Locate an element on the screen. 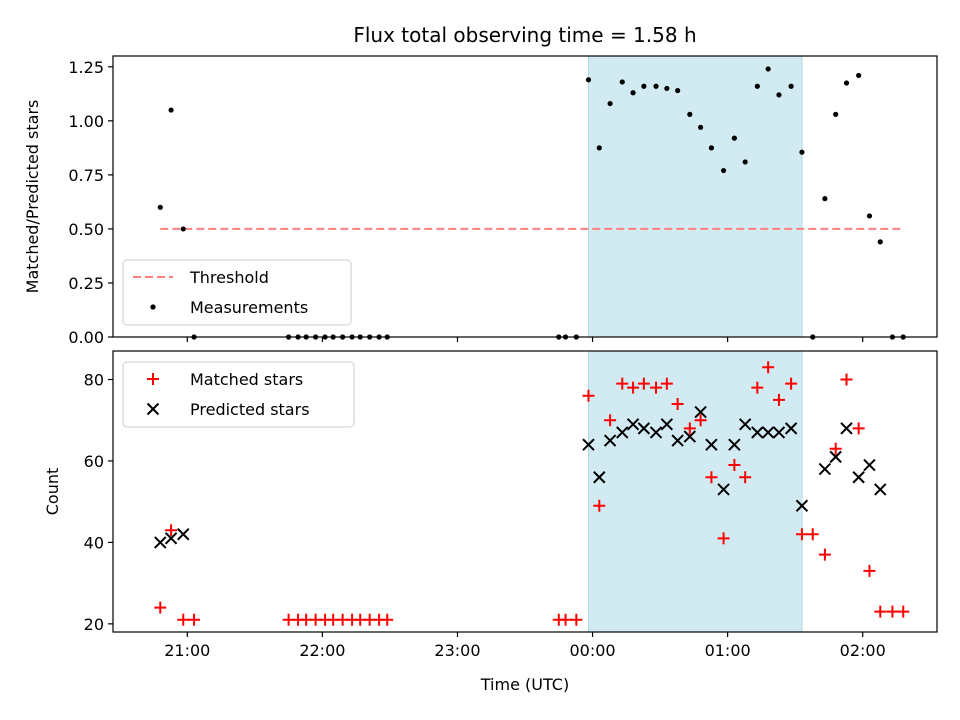  y-axis-label: Matched/Predicted stars is located at coordinates (32, 197).